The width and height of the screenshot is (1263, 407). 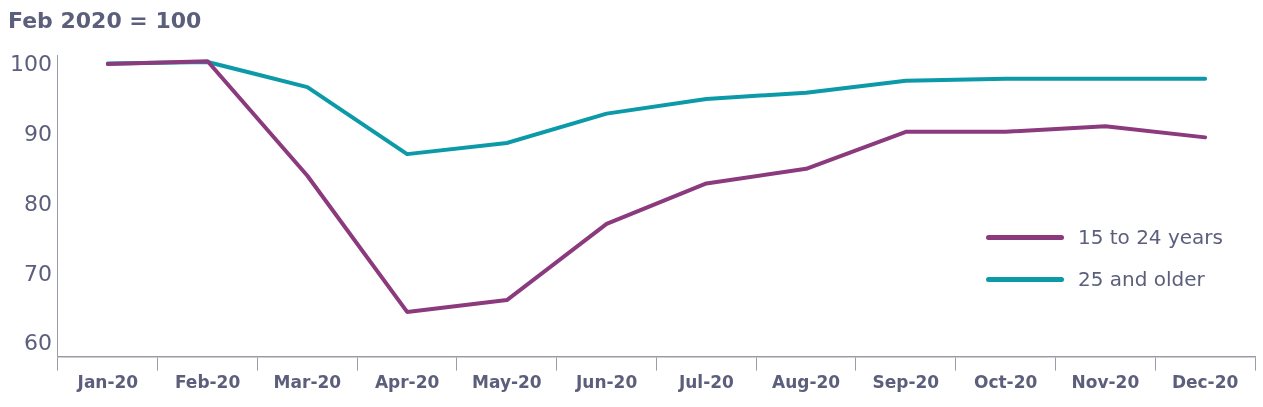 What do you see at coordinates (906, 382) in the screenshot?
I see `x-tick-label: Sep-20` at bounding box center [906, 382].